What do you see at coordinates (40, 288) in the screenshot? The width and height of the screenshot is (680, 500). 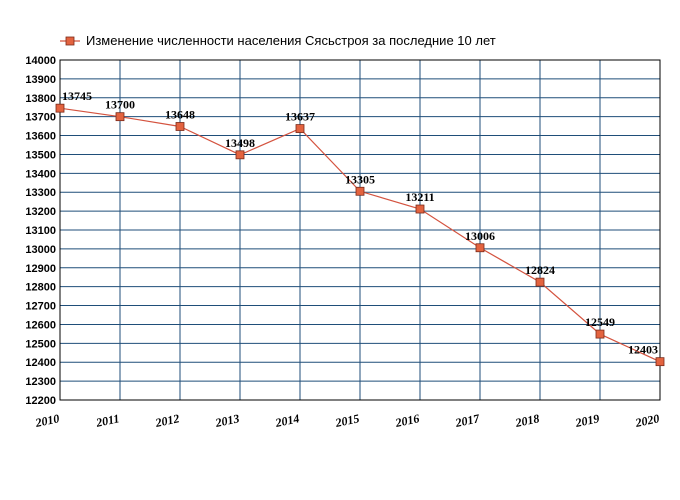 I see `y-tick-label: 12800` at bounding box center [40, 288].